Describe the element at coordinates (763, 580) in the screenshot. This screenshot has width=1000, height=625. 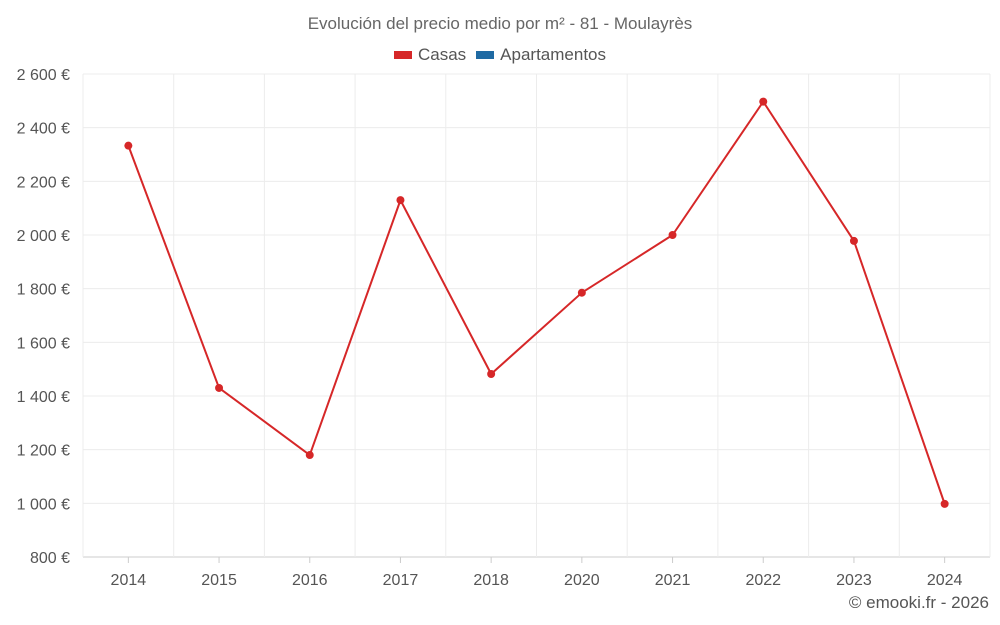
I see `x-tick-label: 2022` at that location.